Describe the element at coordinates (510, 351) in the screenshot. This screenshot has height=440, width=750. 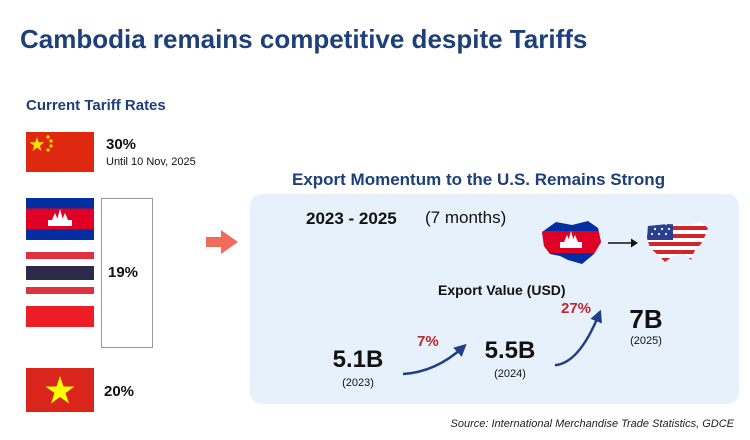
I see `value-label-2024: 5.5B` at that location.